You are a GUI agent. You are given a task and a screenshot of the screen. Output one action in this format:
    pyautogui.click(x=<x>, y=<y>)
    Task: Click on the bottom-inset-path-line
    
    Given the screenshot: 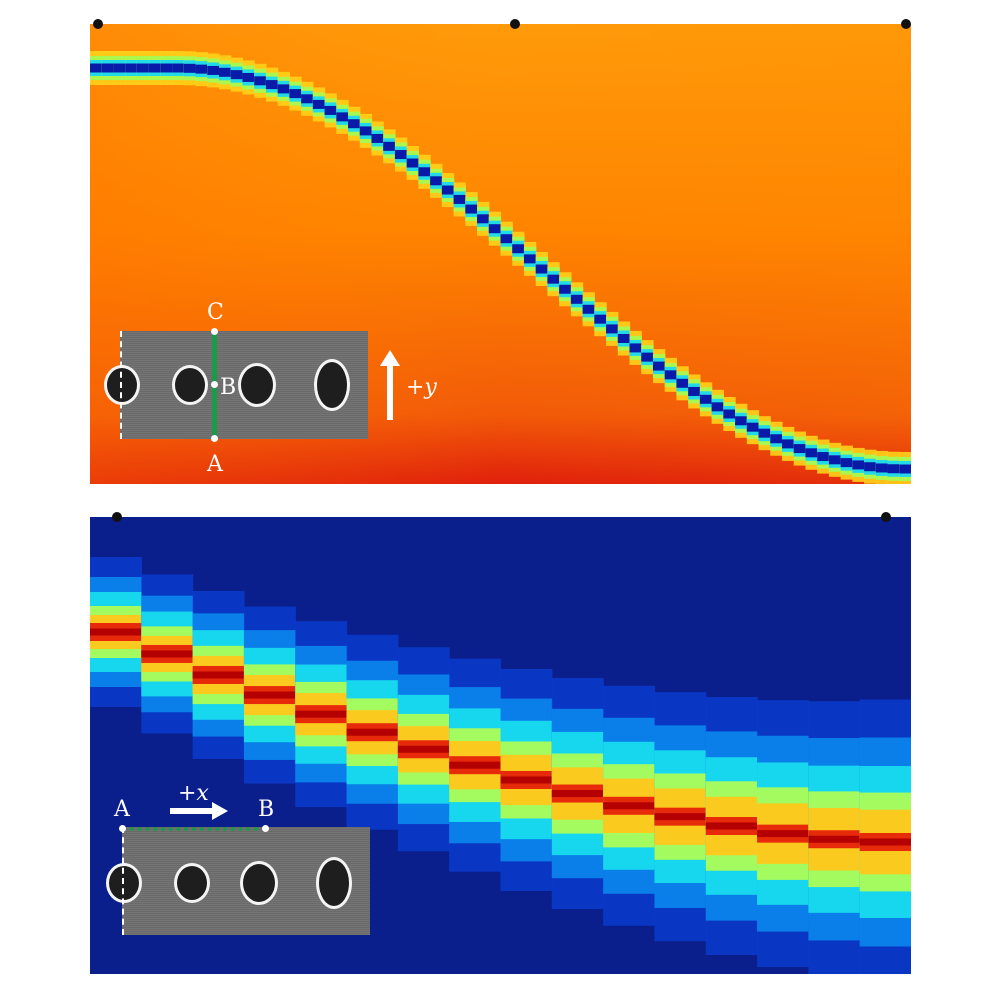 What is the action you would take?
    pyautogui.click(x=194, y=829)
    